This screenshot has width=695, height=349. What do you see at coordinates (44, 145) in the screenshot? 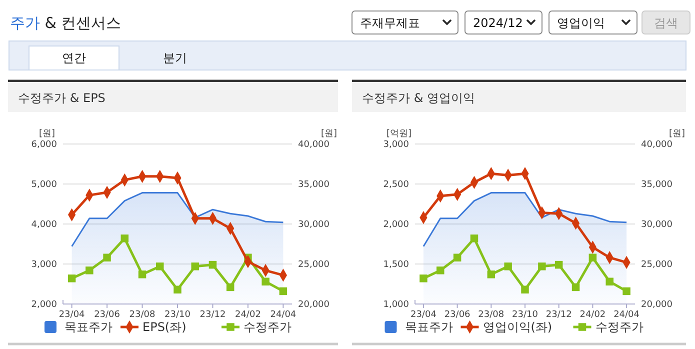
I see `y-tick-label: 6,000` at bounding box center [44, 145].